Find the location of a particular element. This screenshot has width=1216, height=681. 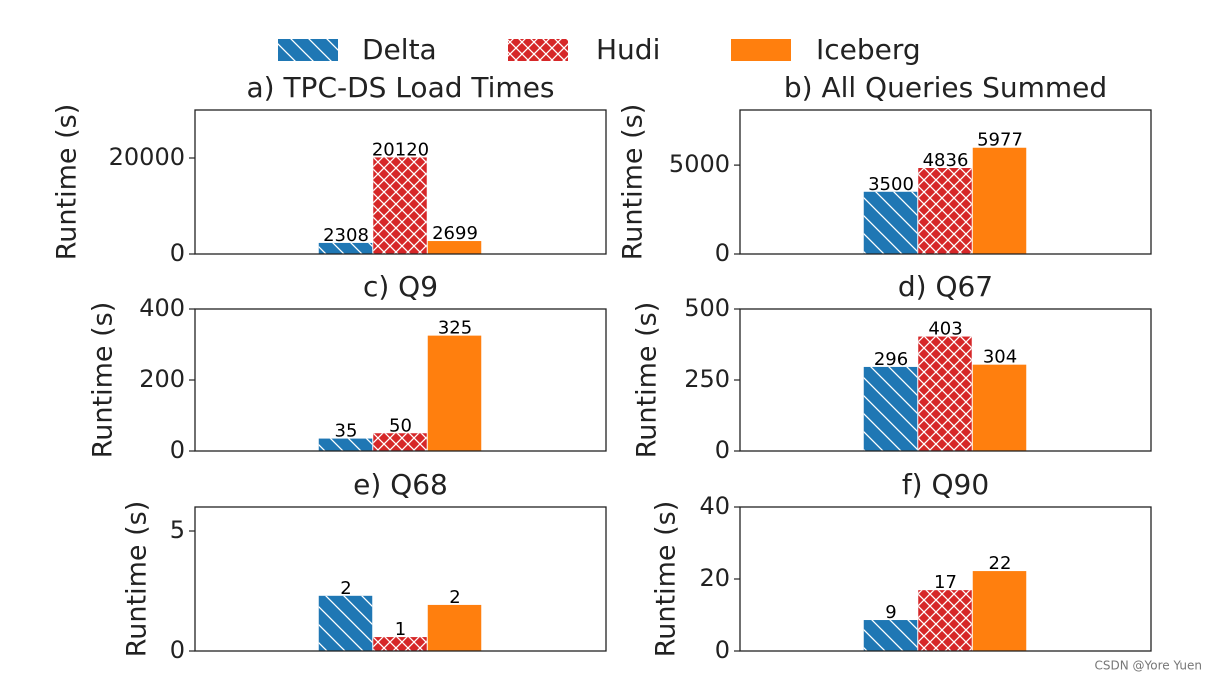

y-tick-label: 5000 is located at coordinates (699, 164).